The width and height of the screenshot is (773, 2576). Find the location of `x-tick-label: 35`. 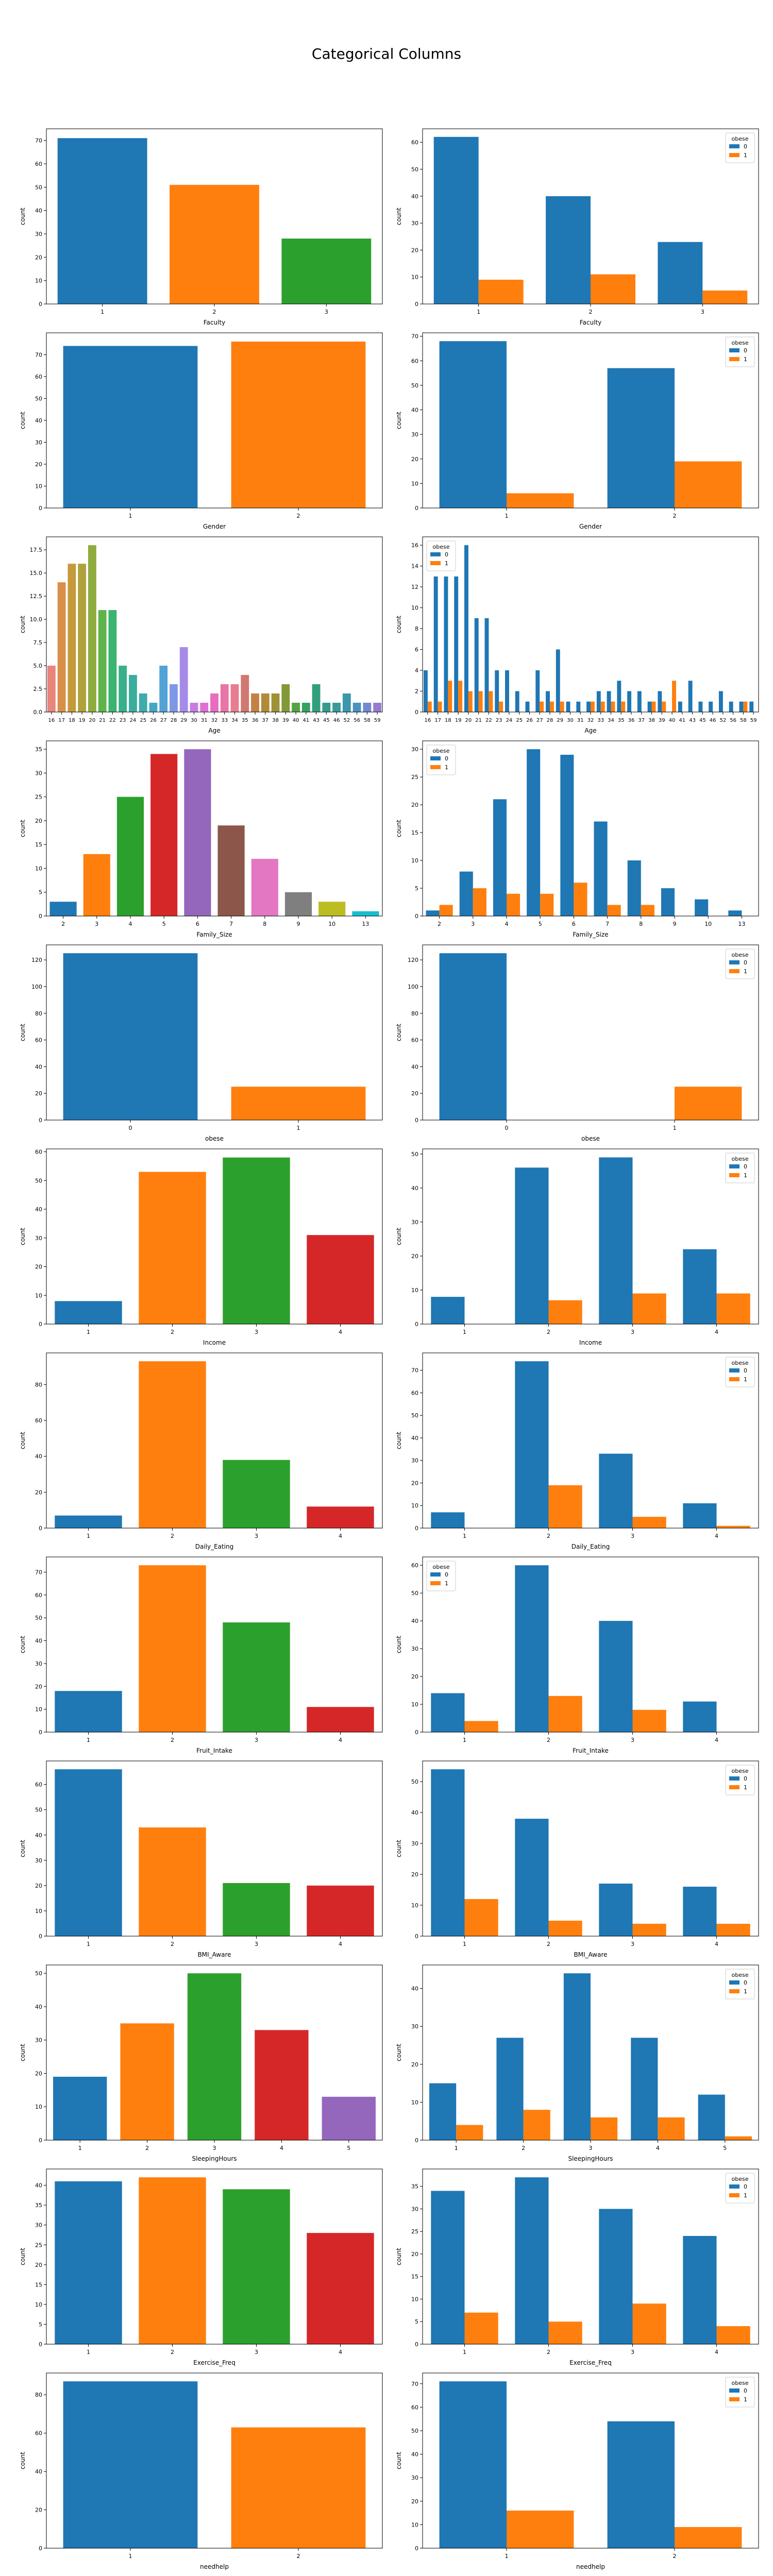

x-tick-label: 35 is located at coordinates (245, 720).